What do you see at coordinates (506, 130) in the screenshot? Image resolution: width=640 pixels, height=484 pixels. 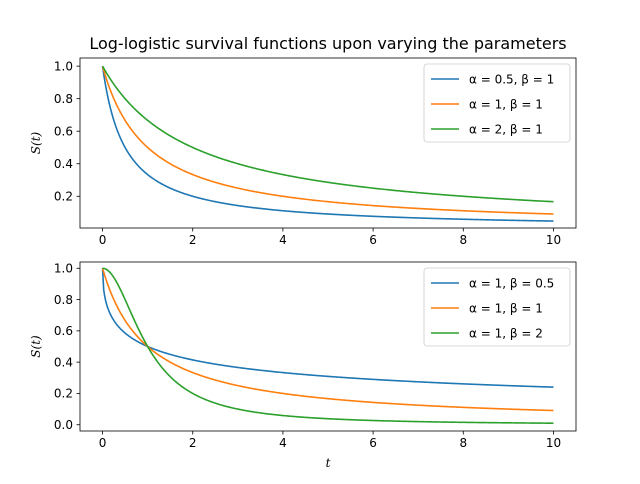 I see `legend-label-3: α = 2, β = 1` at bounding box center [506, 130].